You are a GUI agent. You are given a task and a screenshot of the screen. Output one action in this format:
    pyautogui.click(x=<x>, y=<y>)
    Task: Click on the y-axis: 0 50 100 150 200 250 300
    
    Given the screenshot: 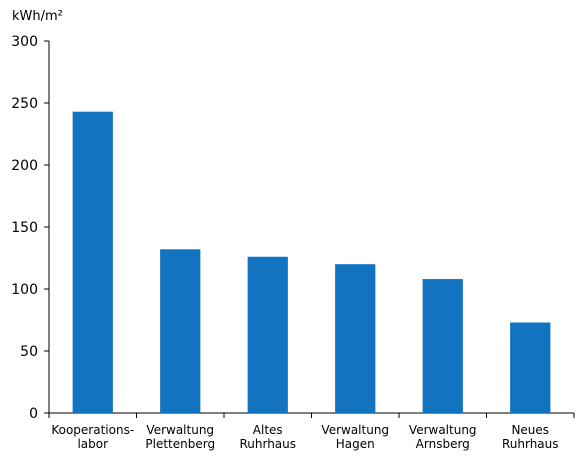 What is the action you would take?
    pyautogui.click(x=30, y=228)
    